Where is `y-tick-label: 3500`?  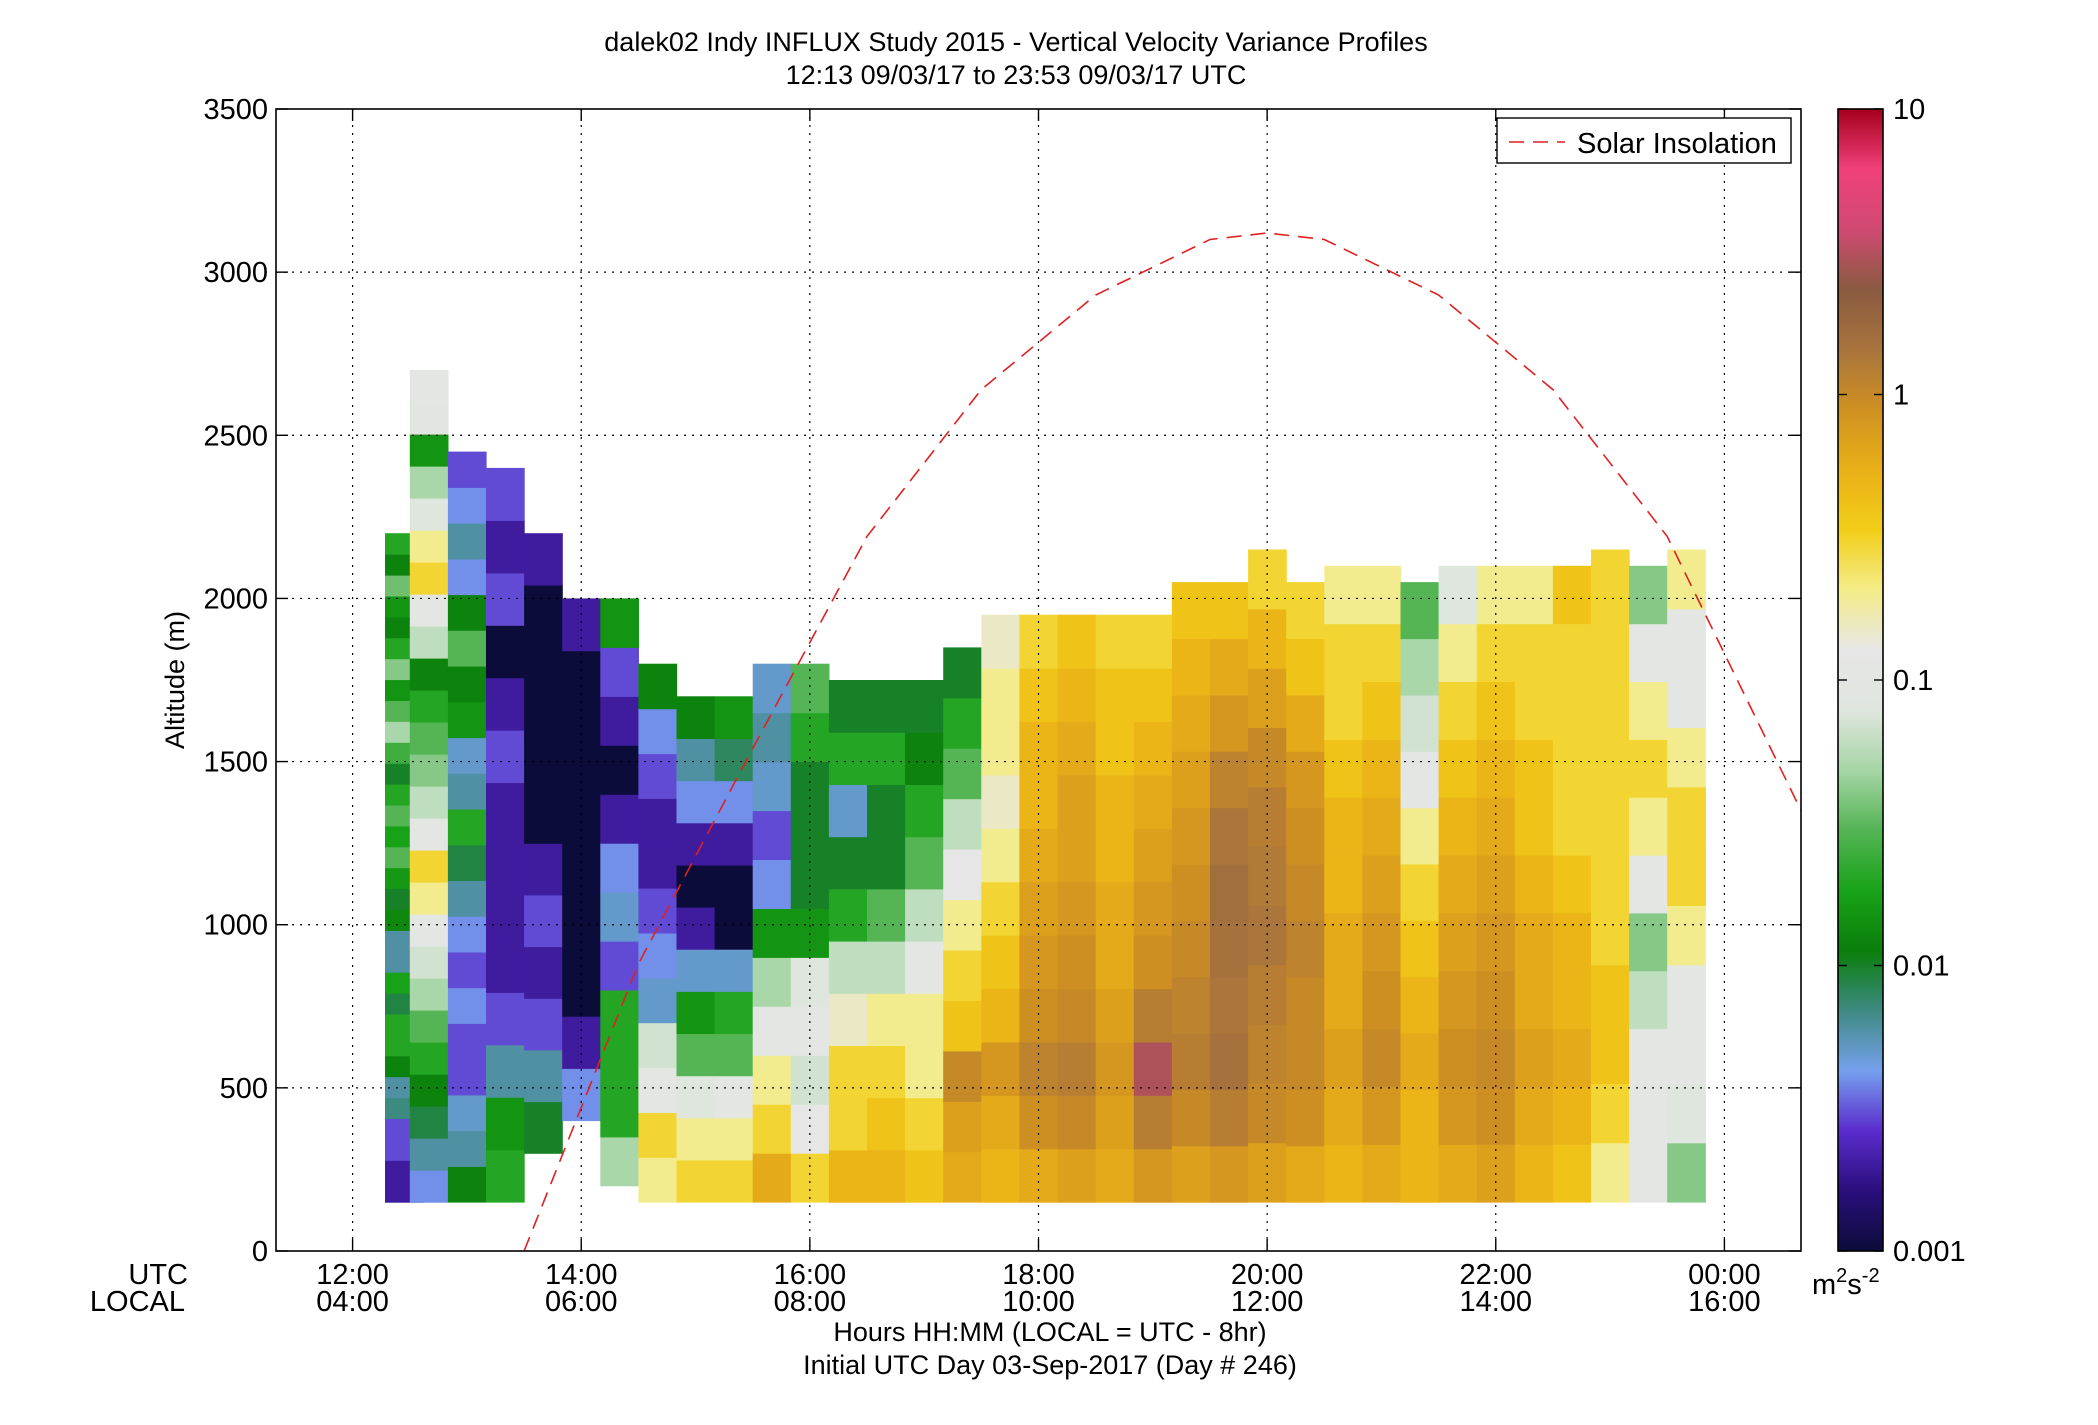 y-tick-label: 3500 is located at coordinates (235, 110).